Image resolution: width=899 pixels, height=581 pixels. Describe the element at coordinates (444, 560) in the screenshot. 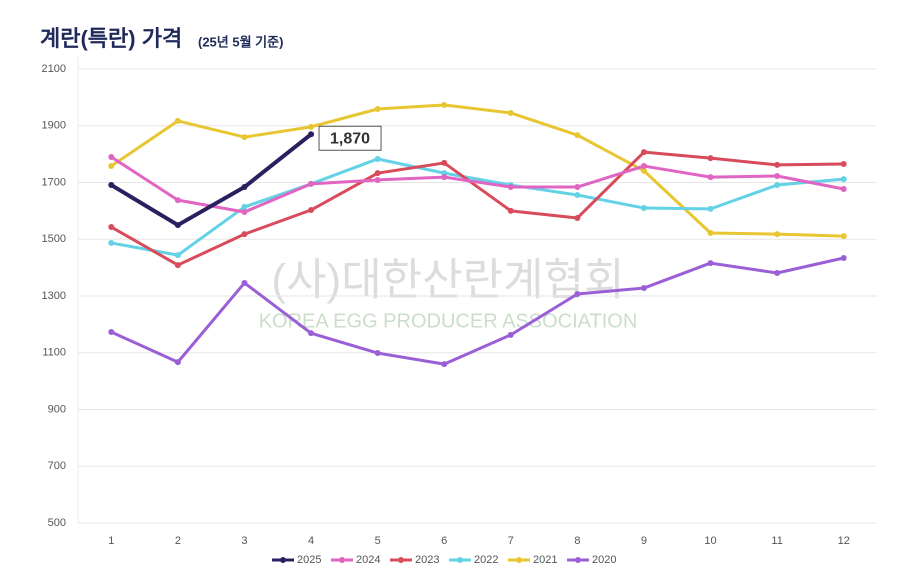

I see `legend: 2025 2024 2023 2022 2021 2020` at that location.